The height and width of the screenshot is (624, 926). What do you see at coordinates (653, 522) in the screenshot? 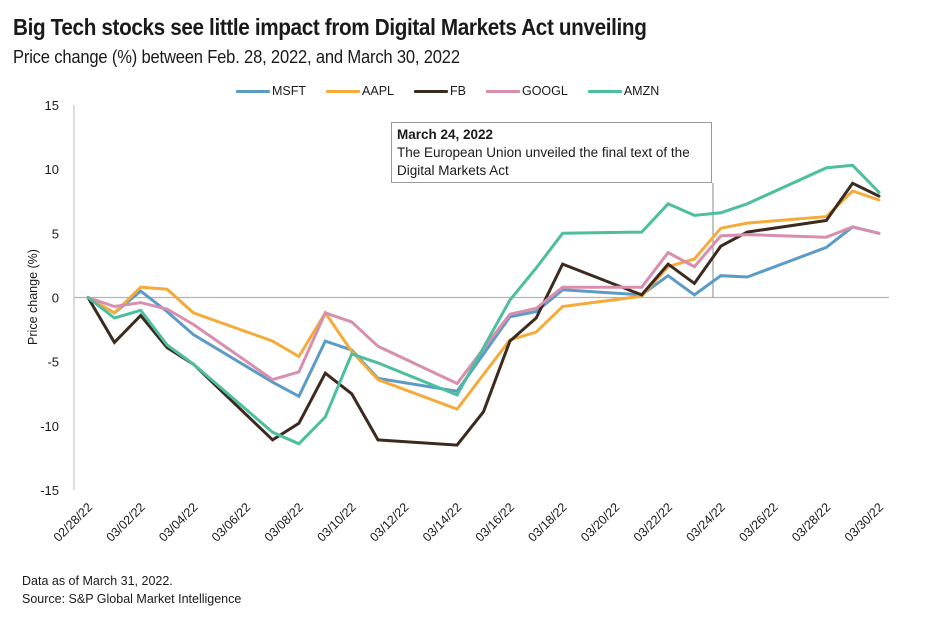
I see `x-tick-label: 03/22/22` at bounding box center [653, 522].